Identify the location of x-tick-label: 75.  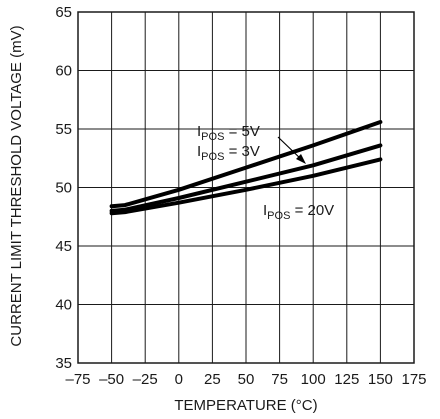
(279, 379).